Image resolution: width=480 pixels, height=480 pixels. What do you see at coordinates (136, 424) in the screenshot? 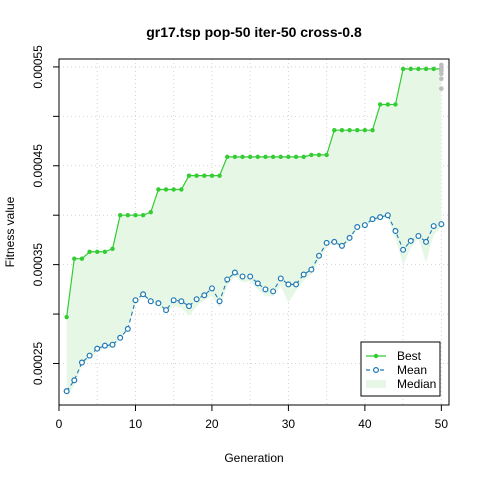
I see `x-tick-label: 10` at bounding box center [136, 424].